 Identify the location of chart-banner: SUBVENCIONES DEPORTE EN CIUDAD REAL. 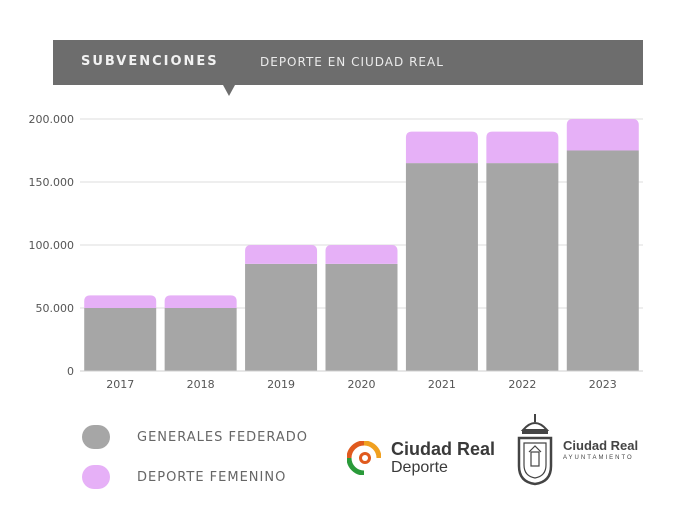
(348, 68).